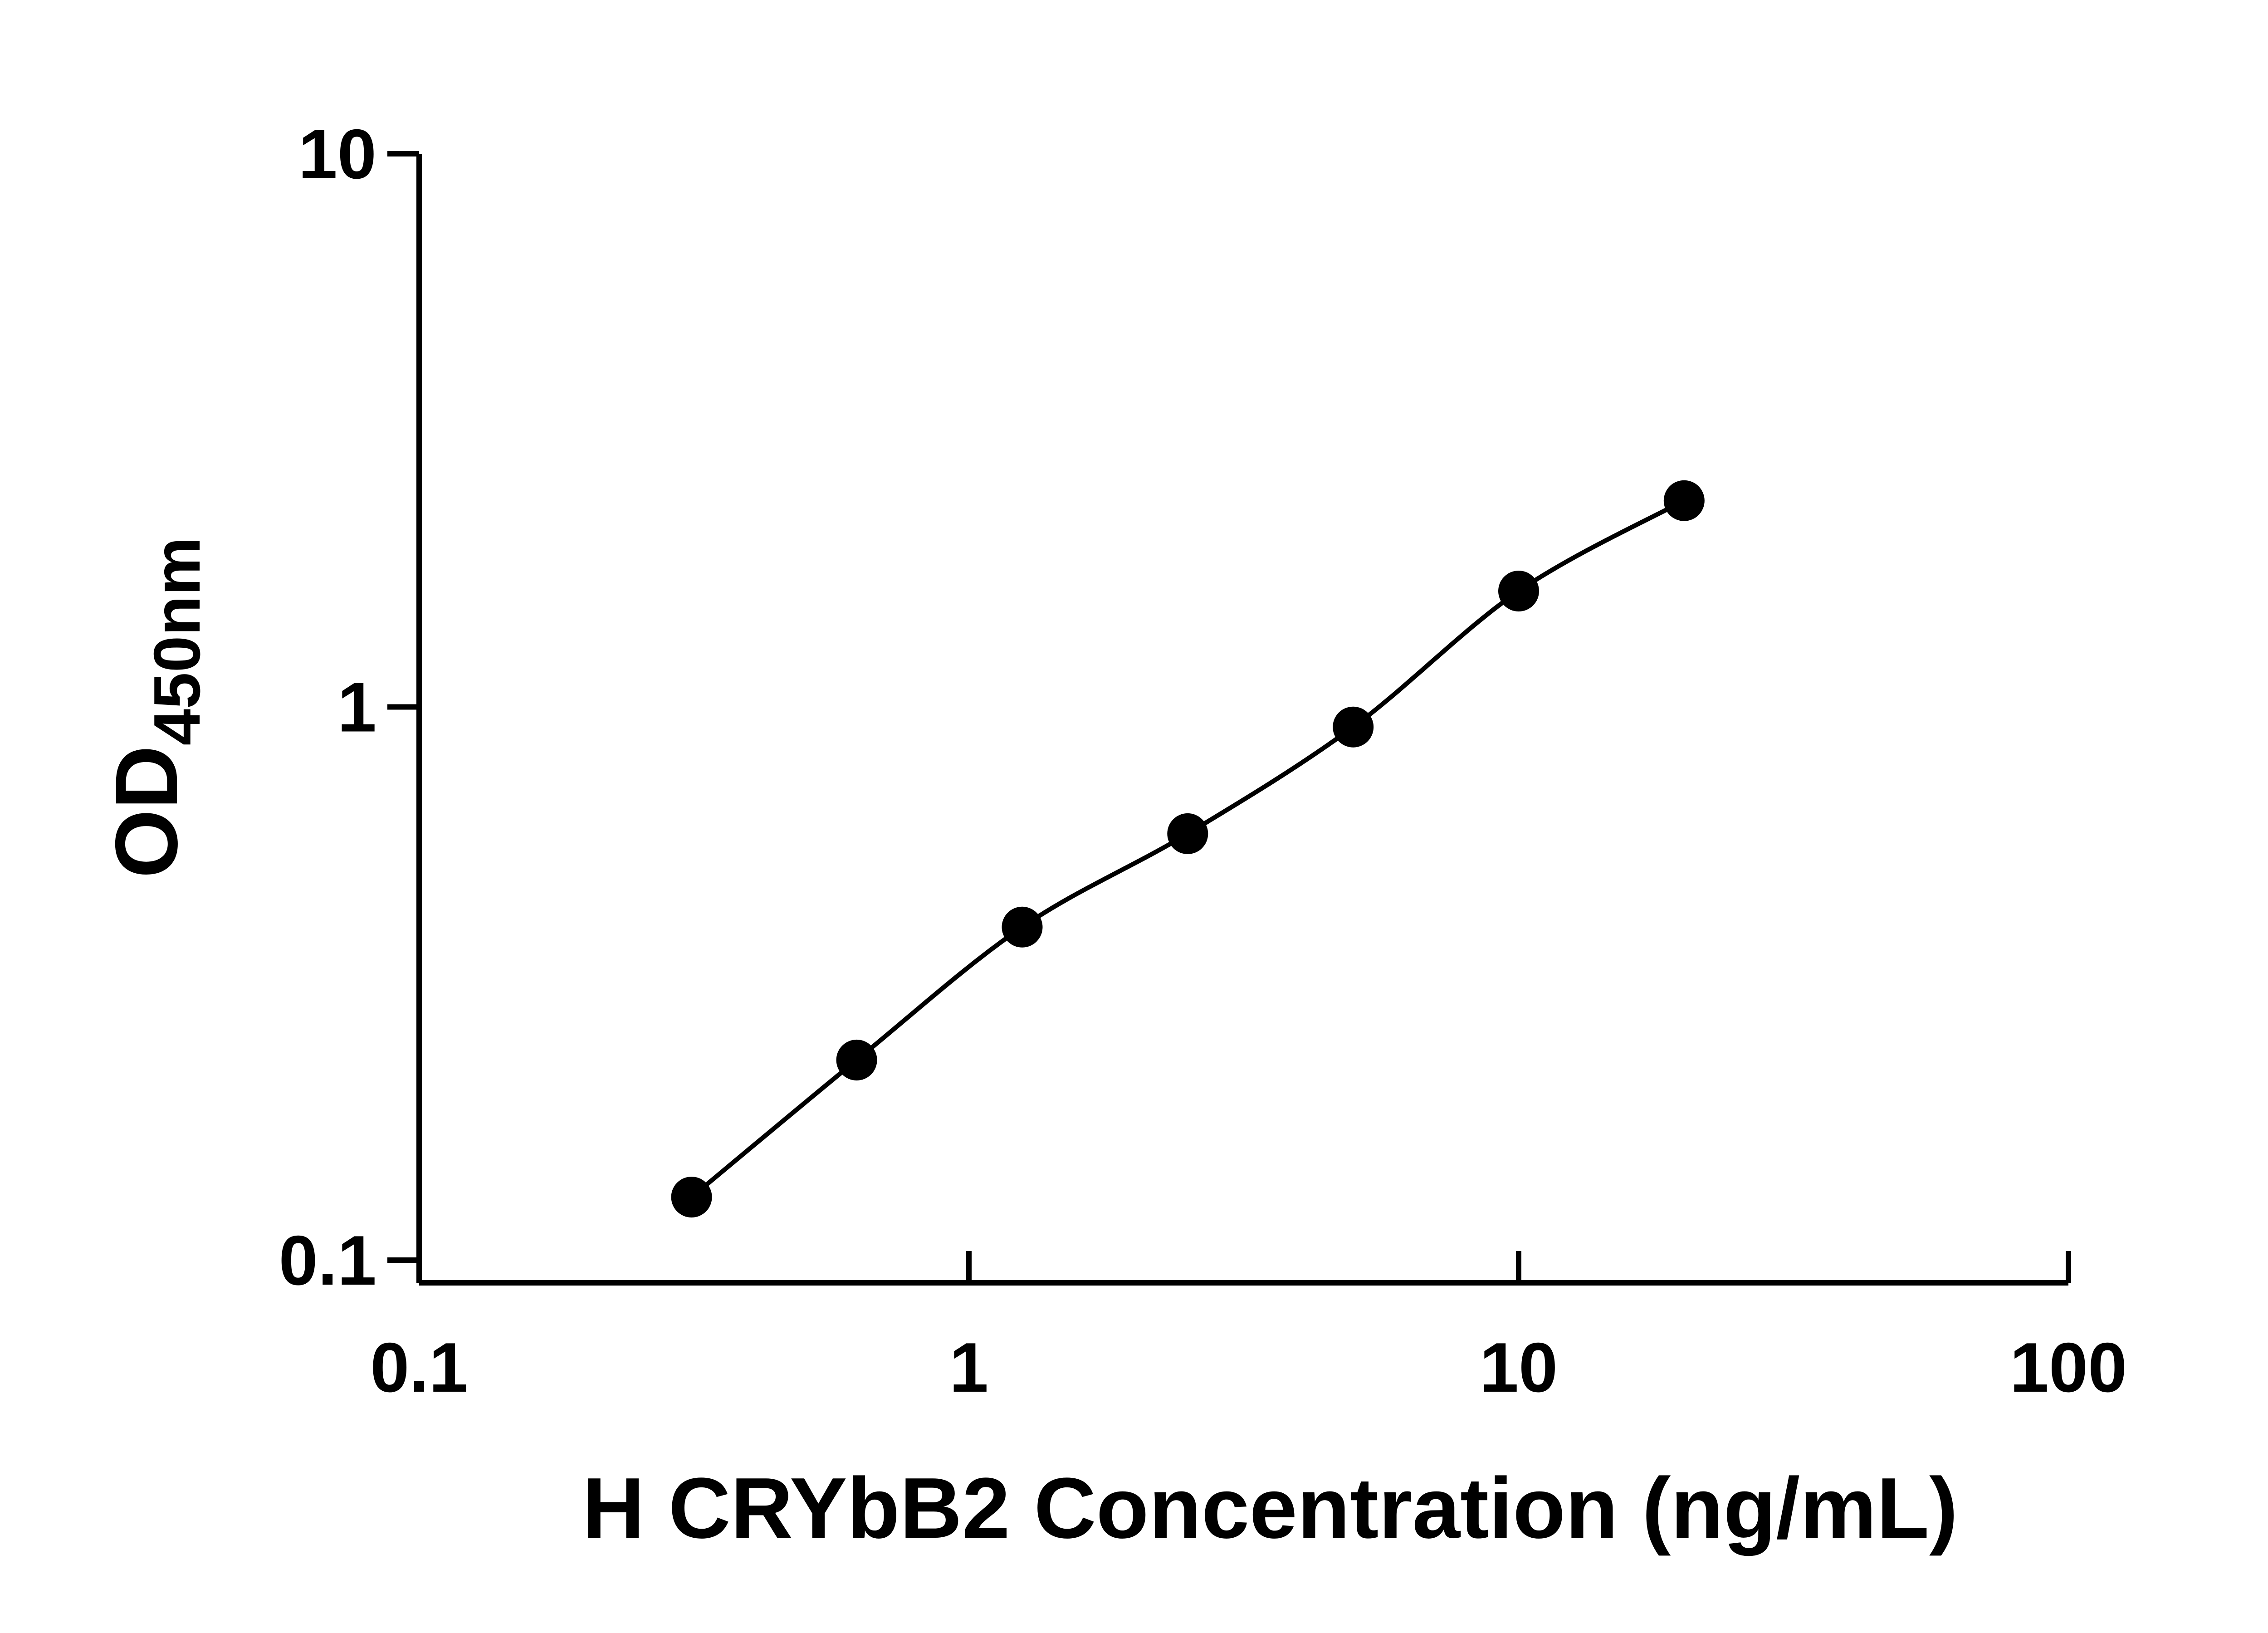 This screenshot has height=1633, width=2268. Describe the element at coordinates (1519, 1367) in the screenshot. I see `x-tick-label: 10` at that location.